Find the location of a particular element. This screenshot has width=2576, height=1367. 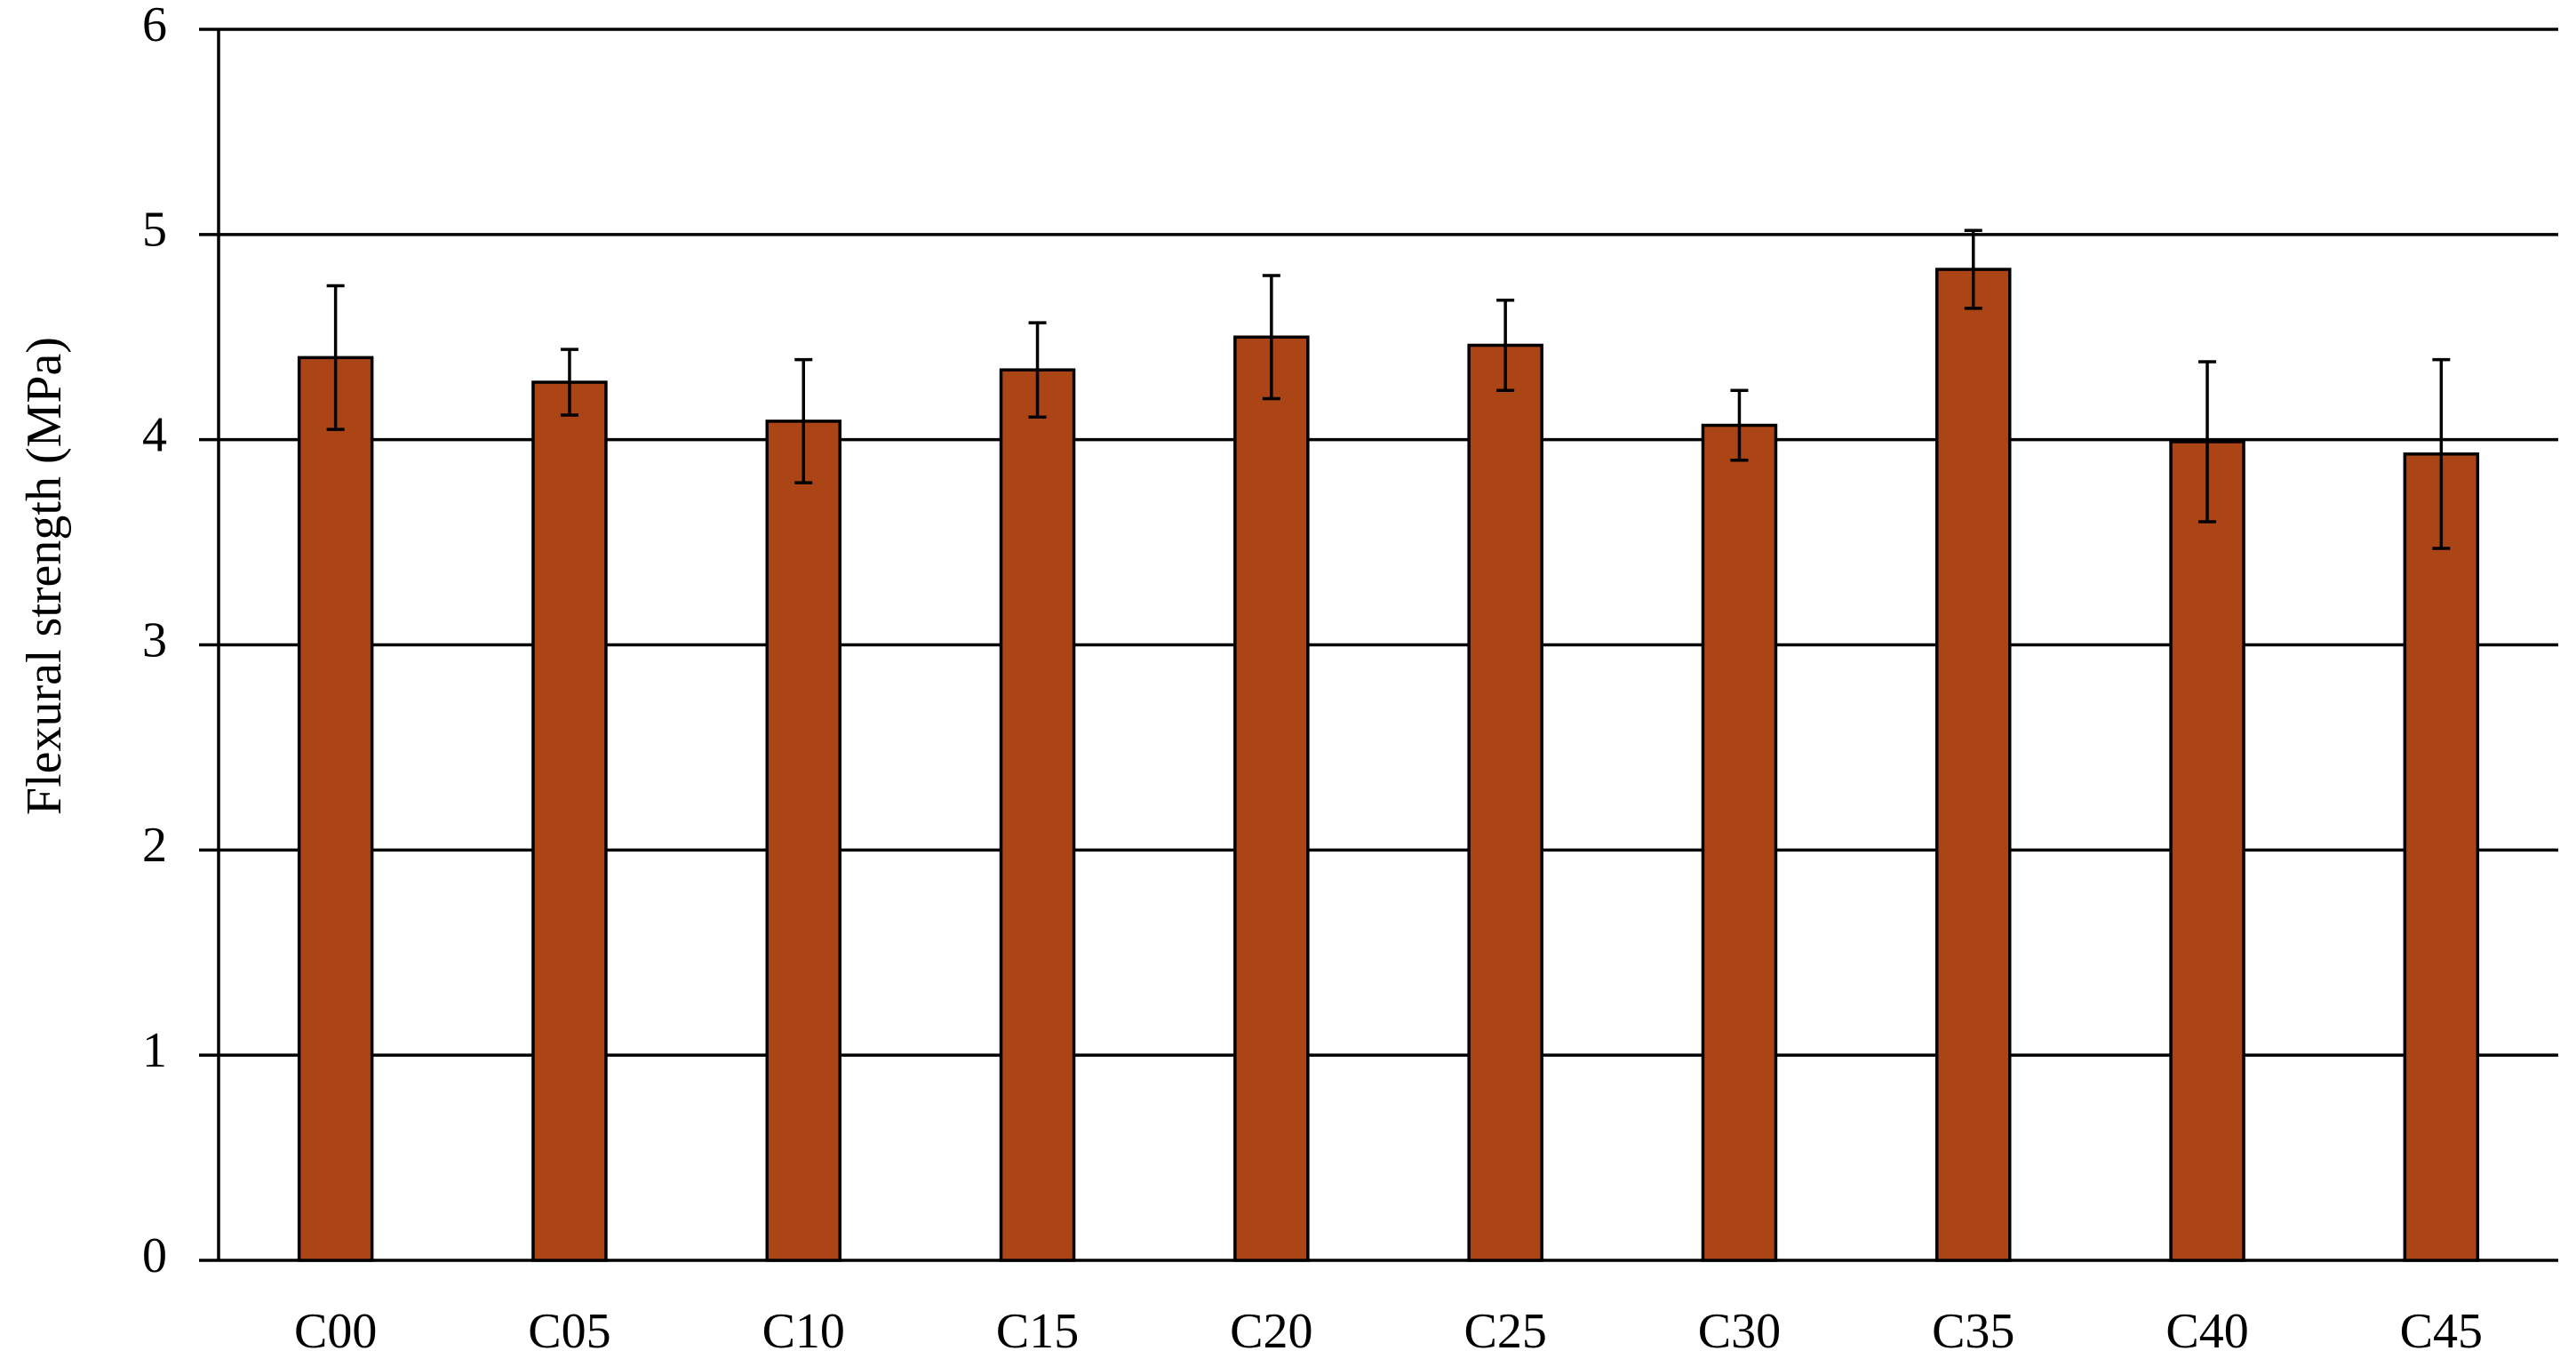

x-tick-label: C35 is located at coordinates (1973, 1331).